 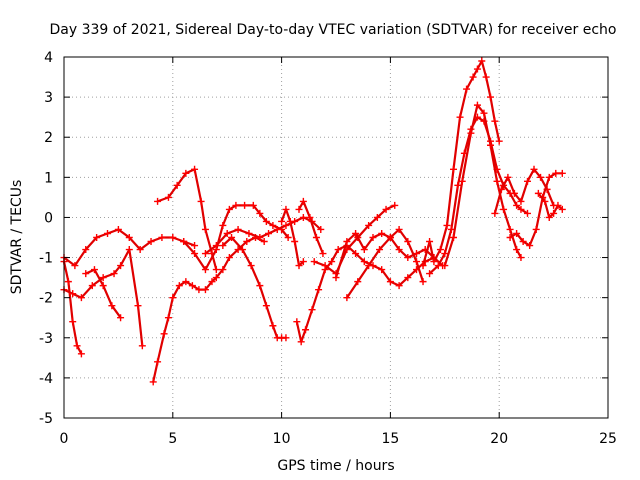 I want to click on series-sat-p, so click(x=461, y=163).